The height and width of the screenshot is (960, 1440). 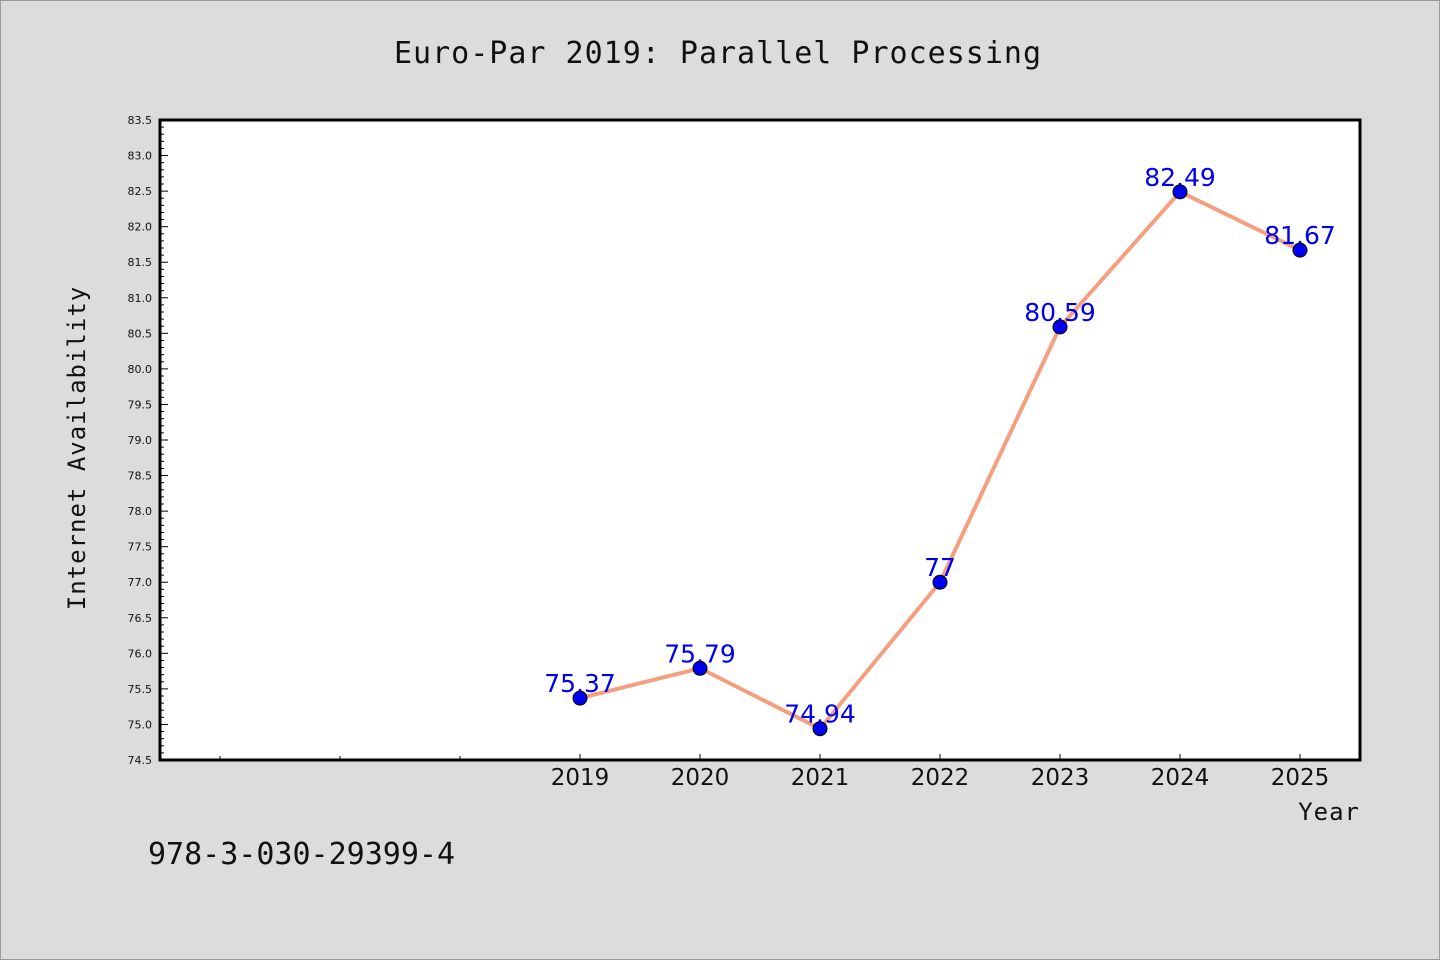 What do you see at coordinates (1329, 812) in the screenshot?
I see `x-axis-title: Year` at bounding box center [1329, 812].